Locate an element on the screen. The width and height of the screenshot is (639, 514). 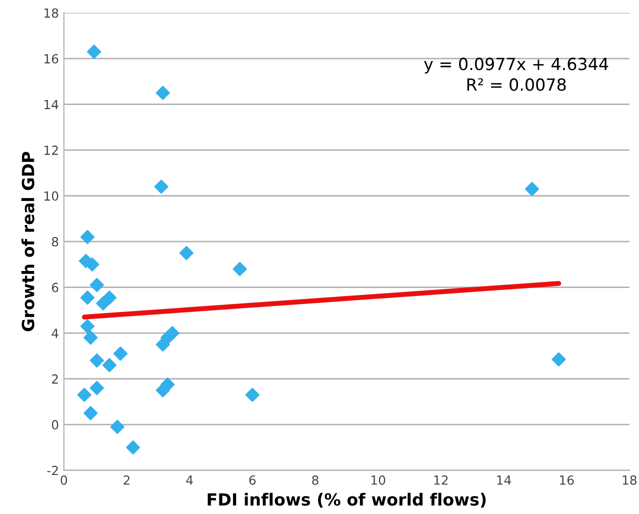
y-tick-label: 6 is located at coordinates (55, 287).